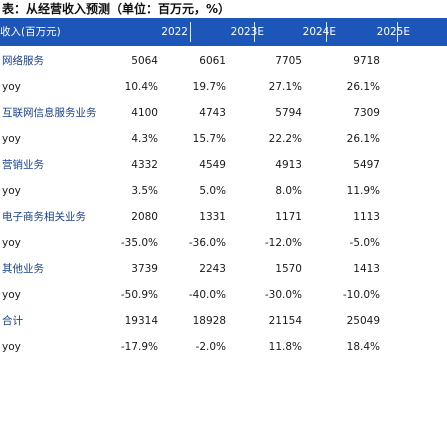 The image size is (447, 432). I want to click on cell-2022: 4.3%, so click(144, 139).